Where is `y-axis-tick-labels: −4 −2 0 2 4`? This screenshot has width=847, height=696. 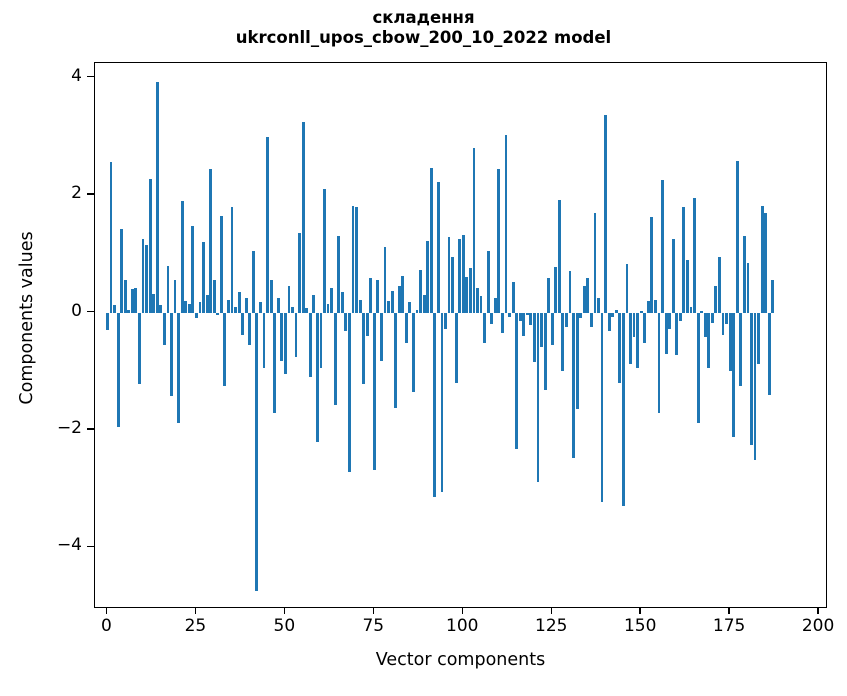
y-axis-tick-labels: −4 −2 0 2 4 is located at coordinates (41, 348).